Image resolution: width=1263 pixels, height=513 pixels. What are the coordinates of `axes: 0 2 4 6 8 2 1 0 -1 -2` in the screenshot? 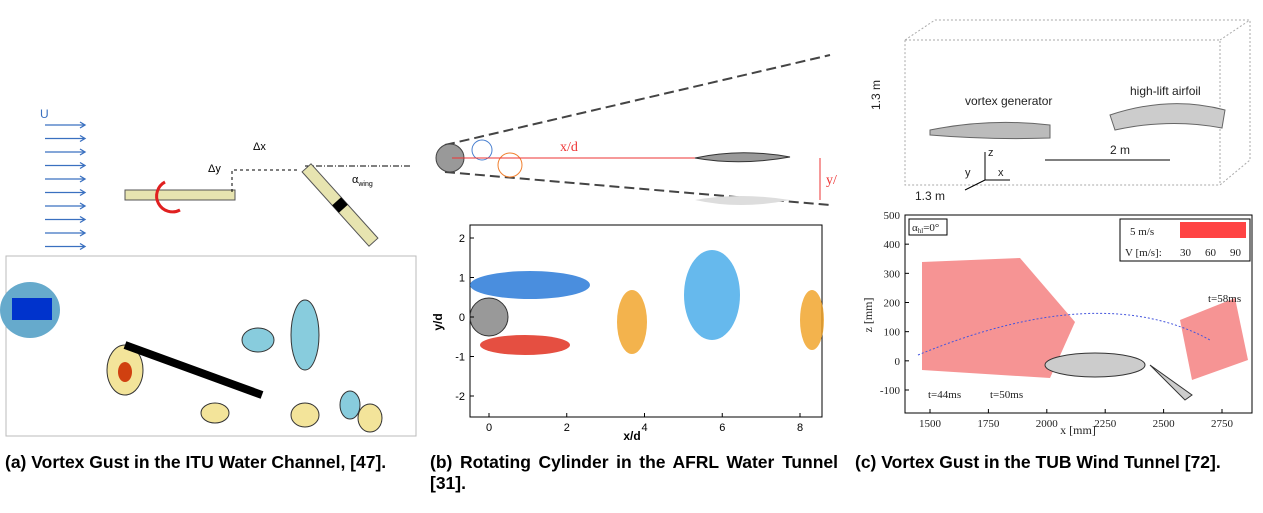 It's located at (629, 333).